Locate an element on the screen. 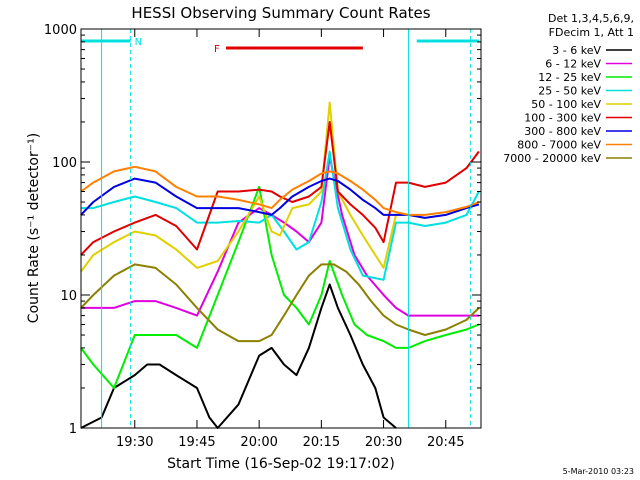 The width and height of the screenshot is (640, 480). legend-label-25-50-kev: 25 - 50 keV is located at coordinates (569, 91).